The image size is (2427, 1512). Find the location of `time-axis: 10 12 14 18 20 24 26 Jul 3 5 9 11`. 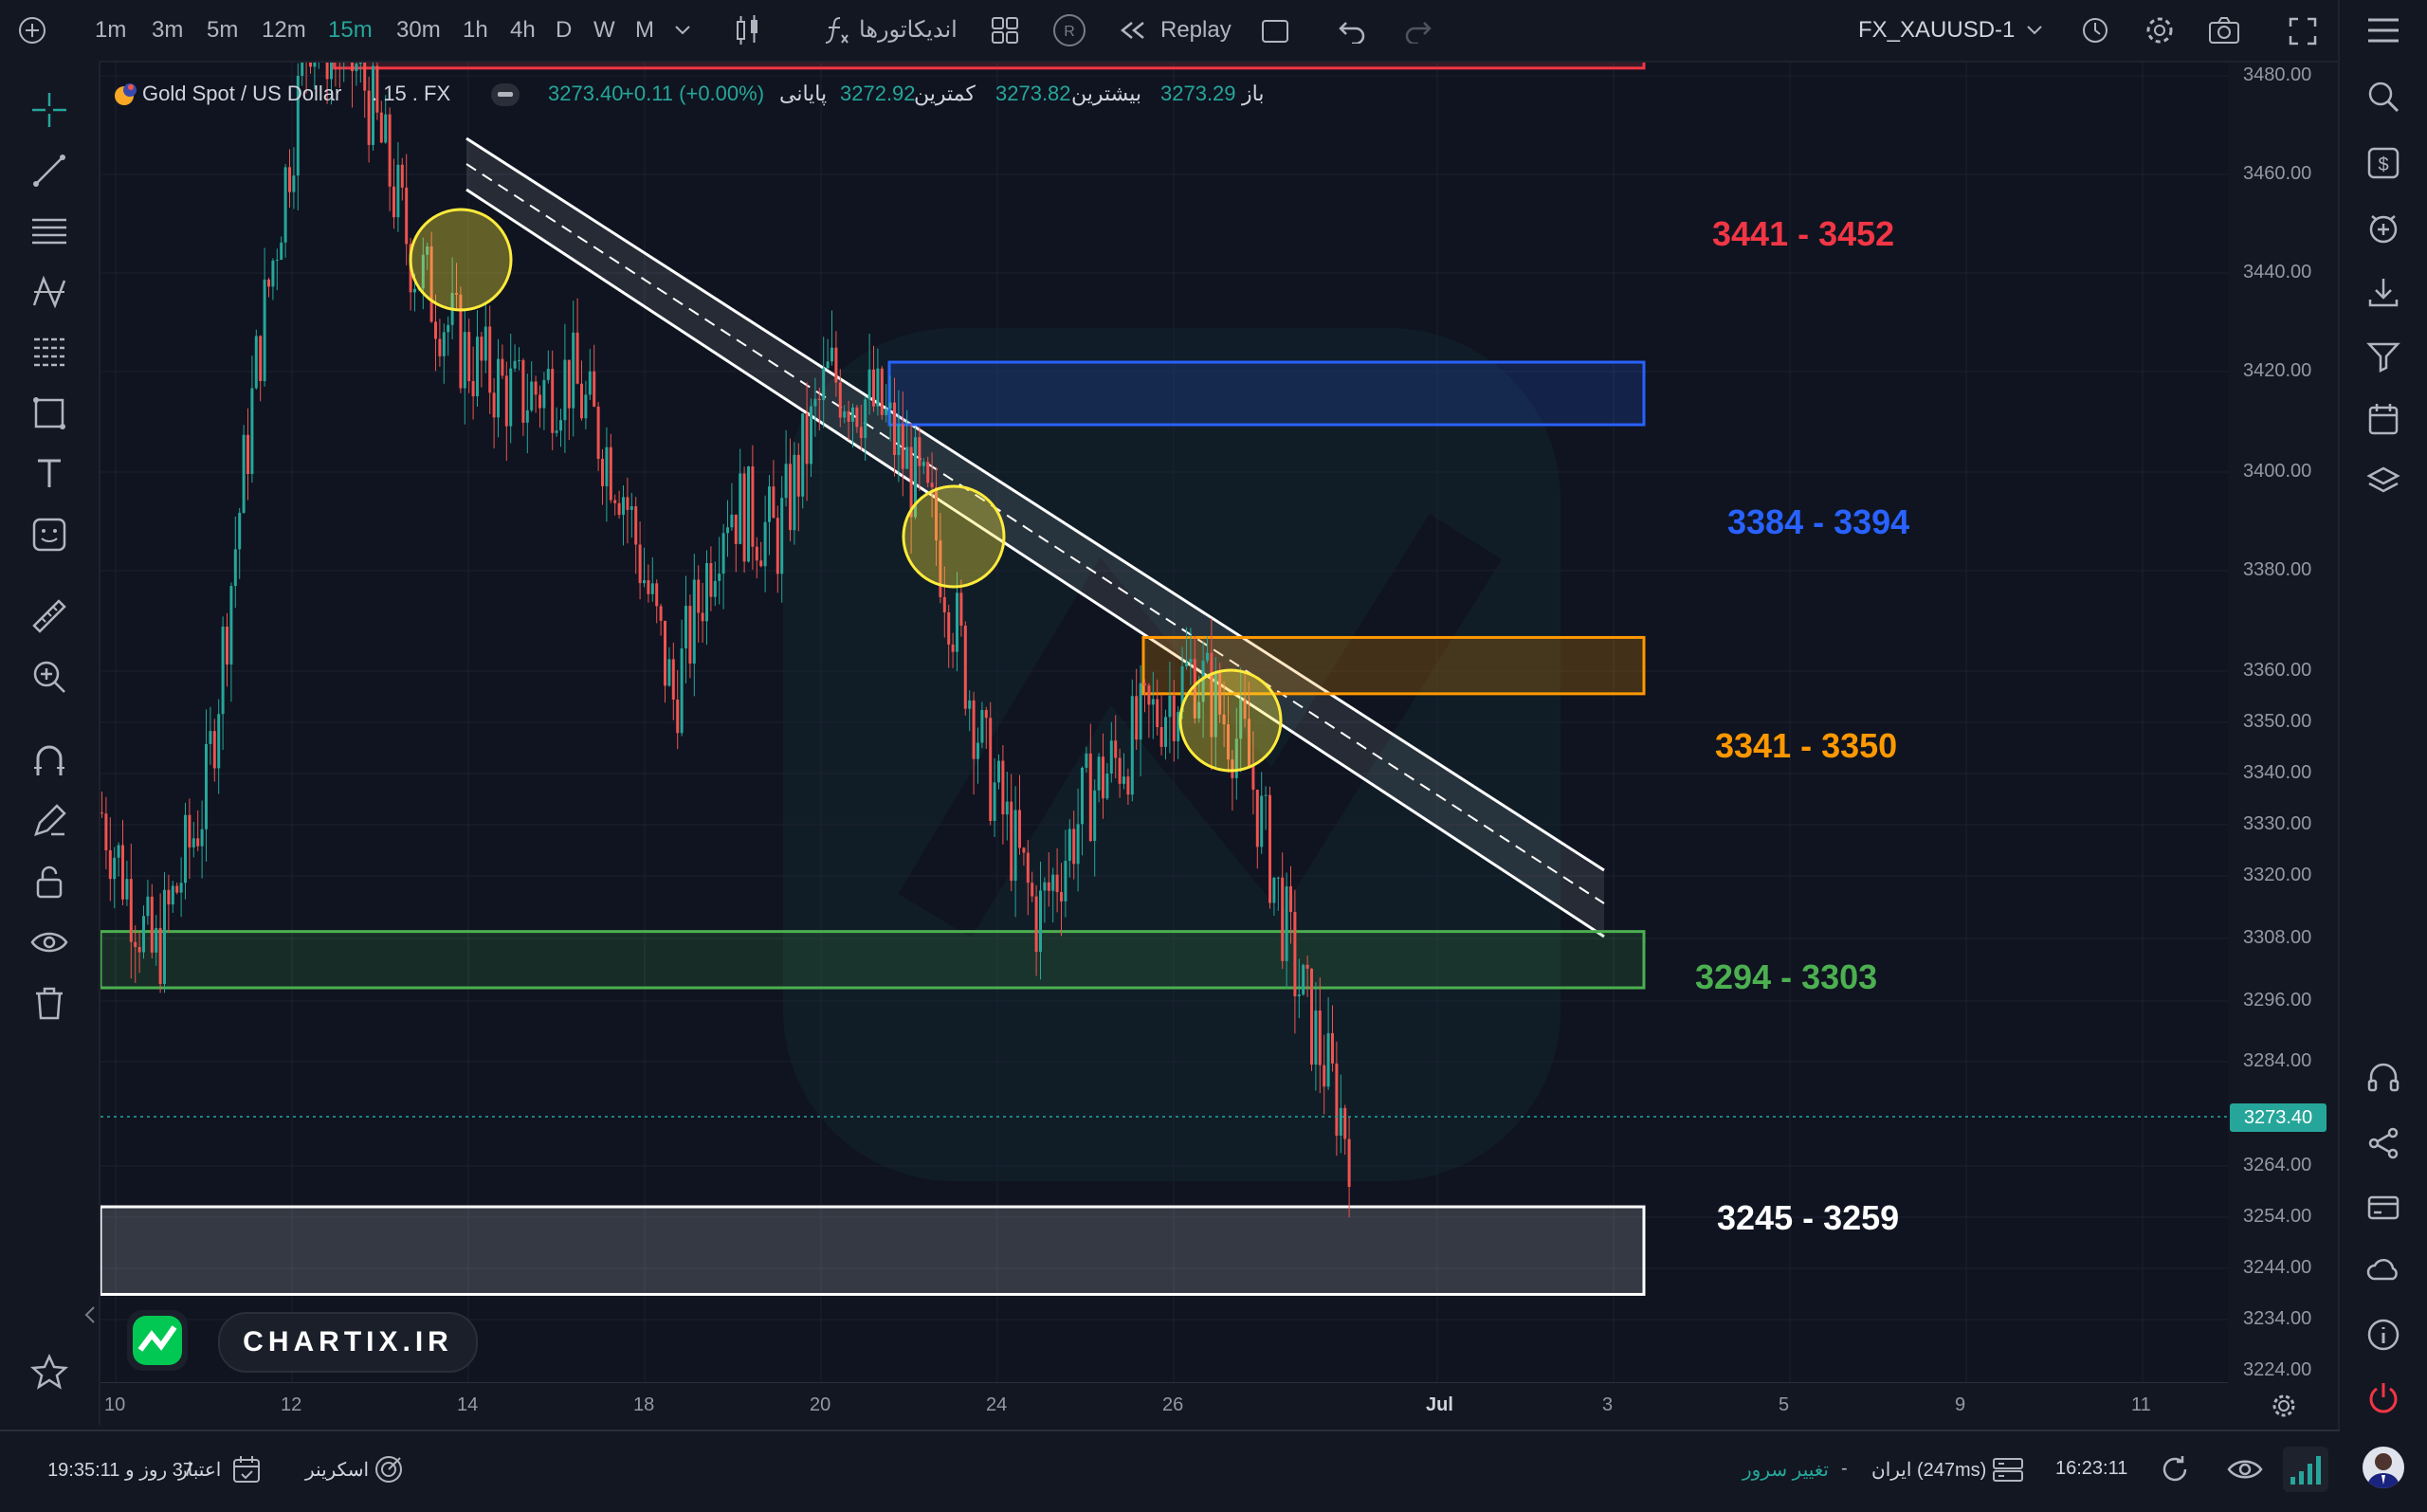

time-axis: 10 12 14 18 20 24 26 Jul 3 5 9 11 is located at coordinates (1164, 1405).